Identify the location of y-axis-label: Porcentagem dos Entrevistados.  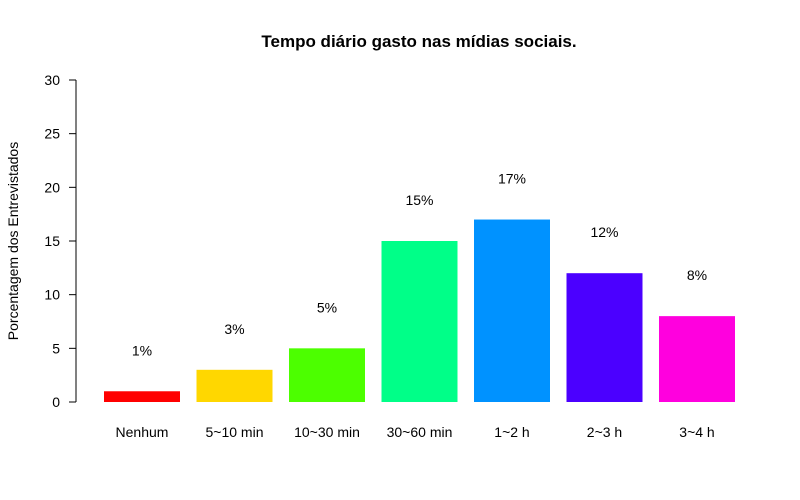
(13, 241).